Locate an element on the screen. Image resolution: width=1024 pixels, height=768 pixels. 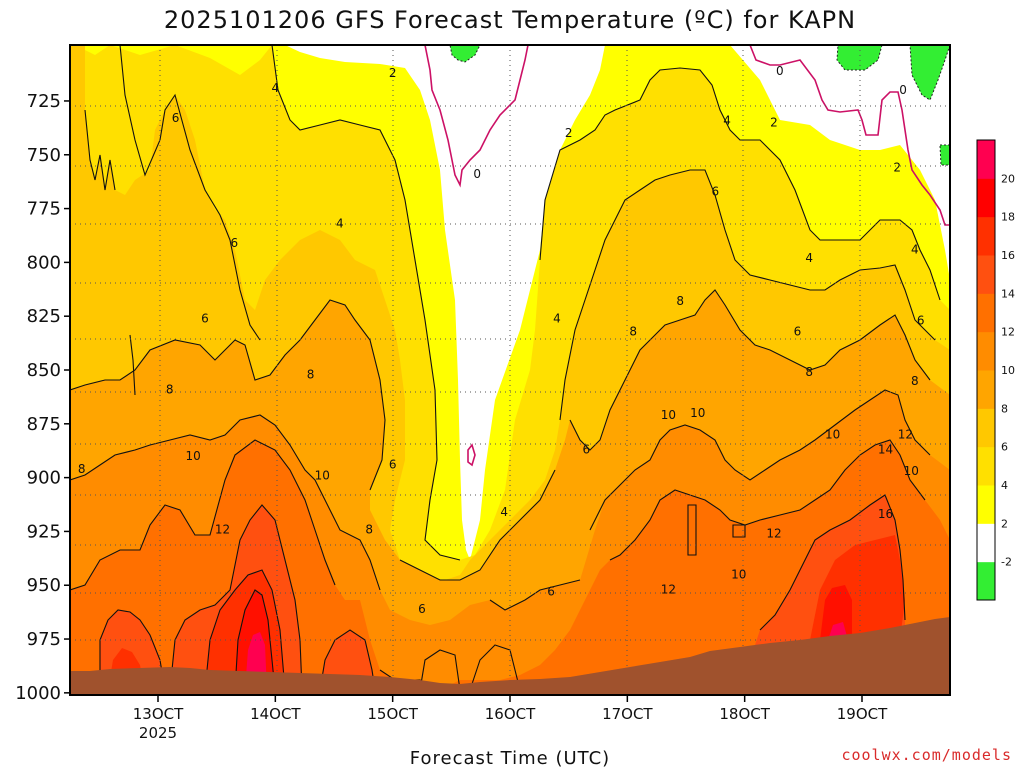
x-tick-label: 16OCT is located at coordinates (510, 714).